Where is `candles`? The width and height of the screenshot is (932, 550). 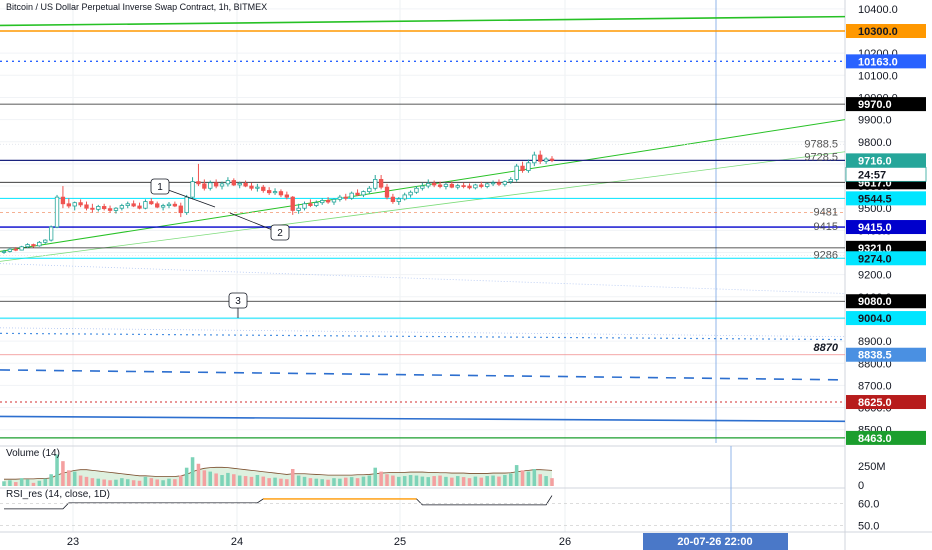 candles is located at coordinates (278, 202).